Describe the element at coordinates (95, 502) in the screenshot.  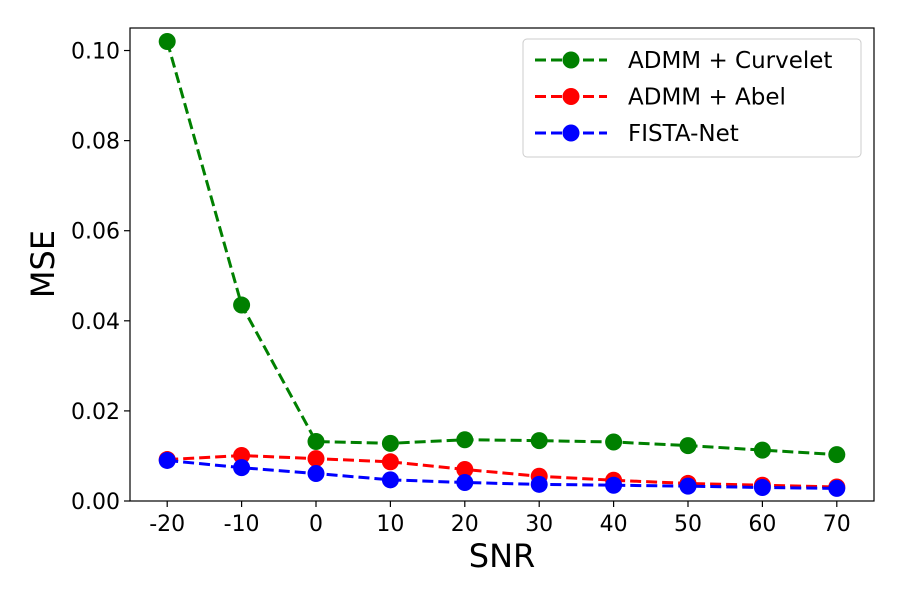
I see `y-tick-label: 0.00` at that location.